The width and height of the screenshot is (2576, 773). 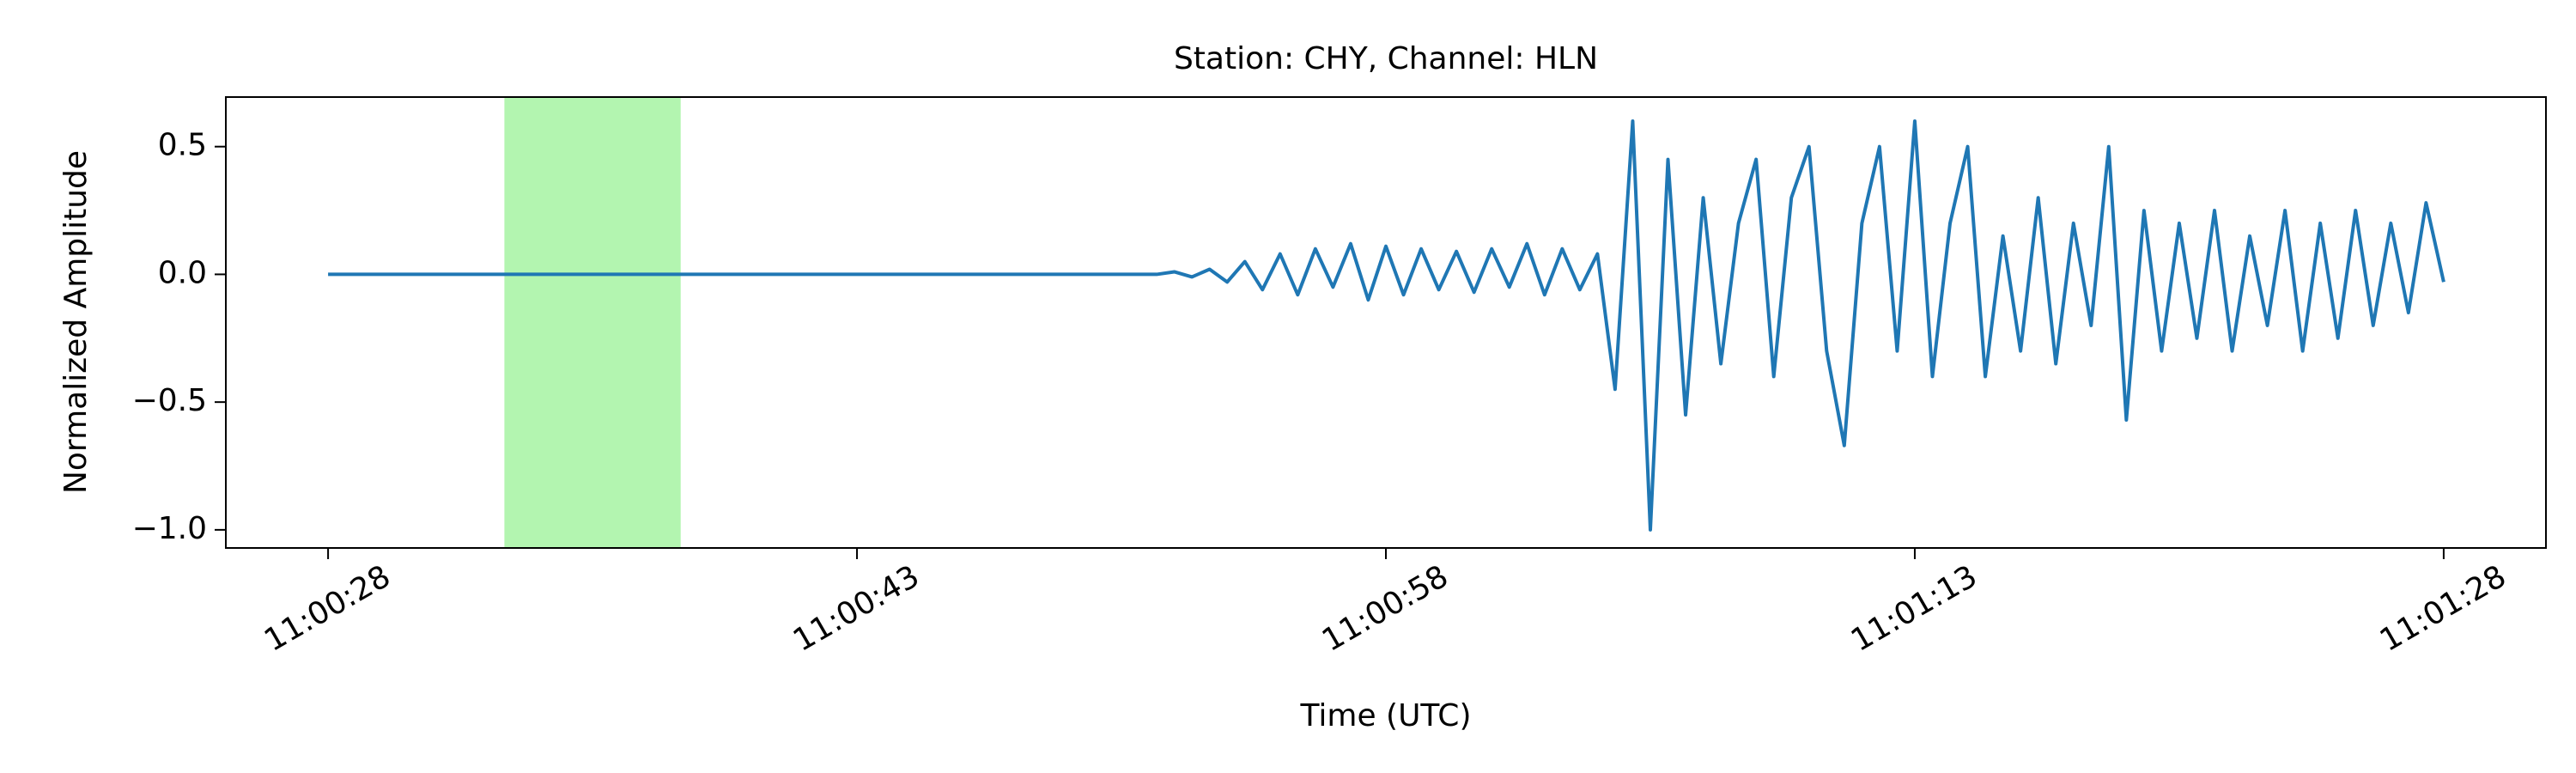 I want to click on chart-title: Station: CHY, Channel: HLN, so click(x=1386, y=58).